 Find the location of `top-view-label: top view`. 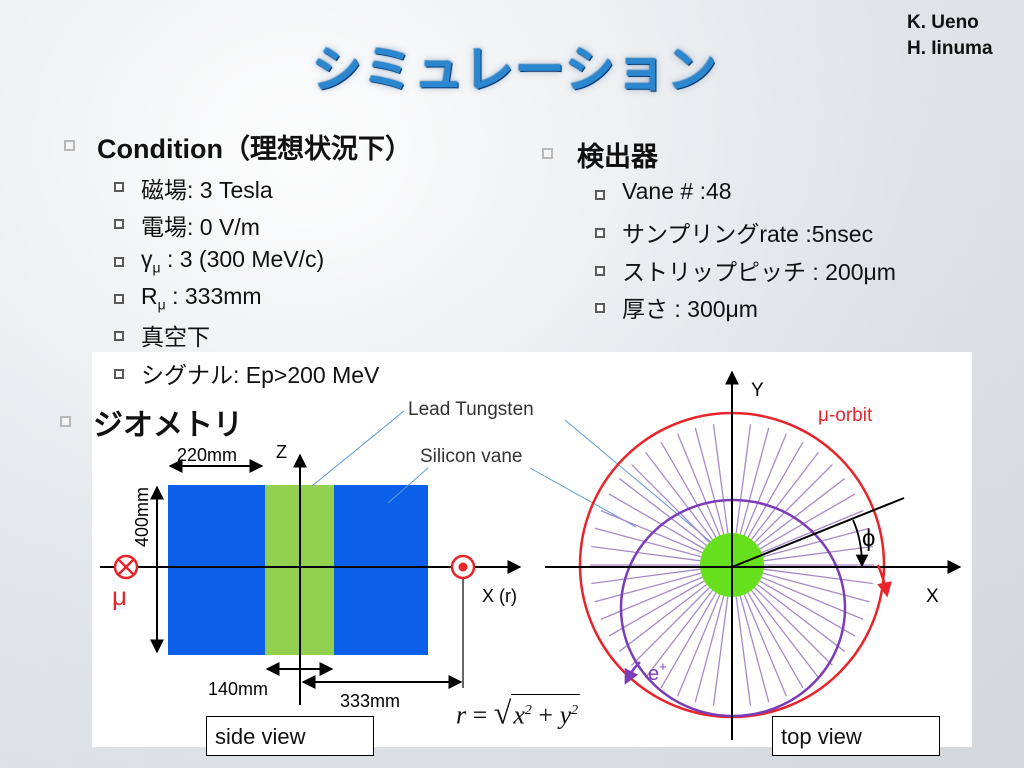

top-view-label: top view is located at coordinates (856, 736).